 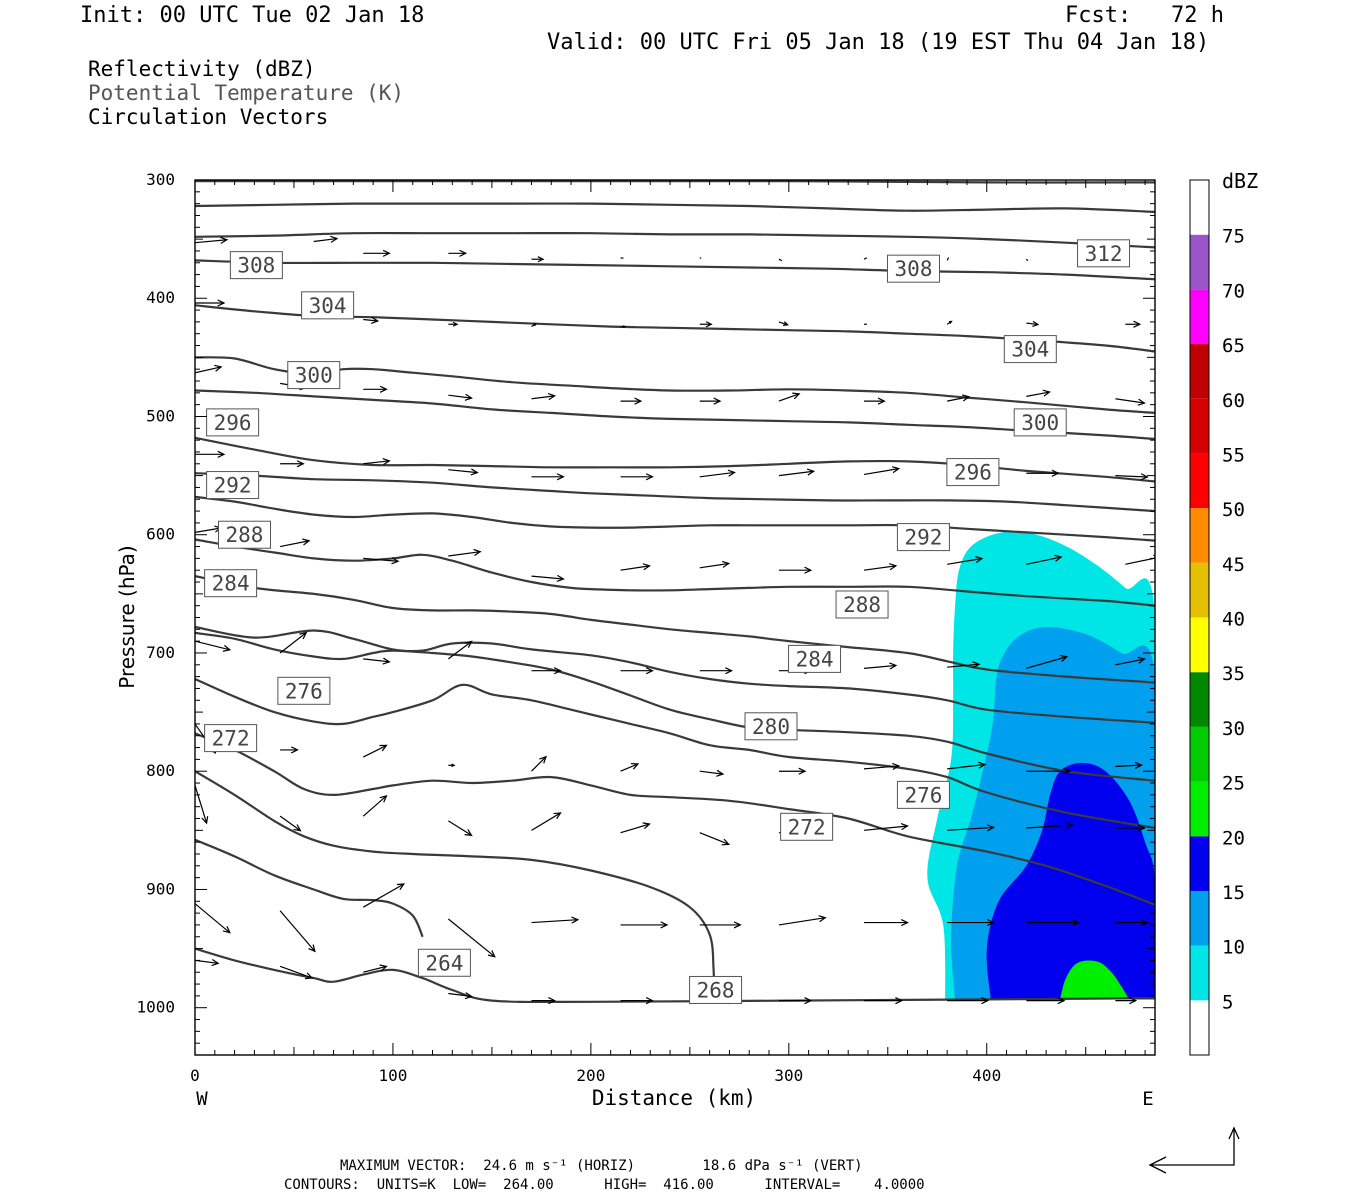 I want to click on contour-label-text: 268, so click(x=716, y=990).